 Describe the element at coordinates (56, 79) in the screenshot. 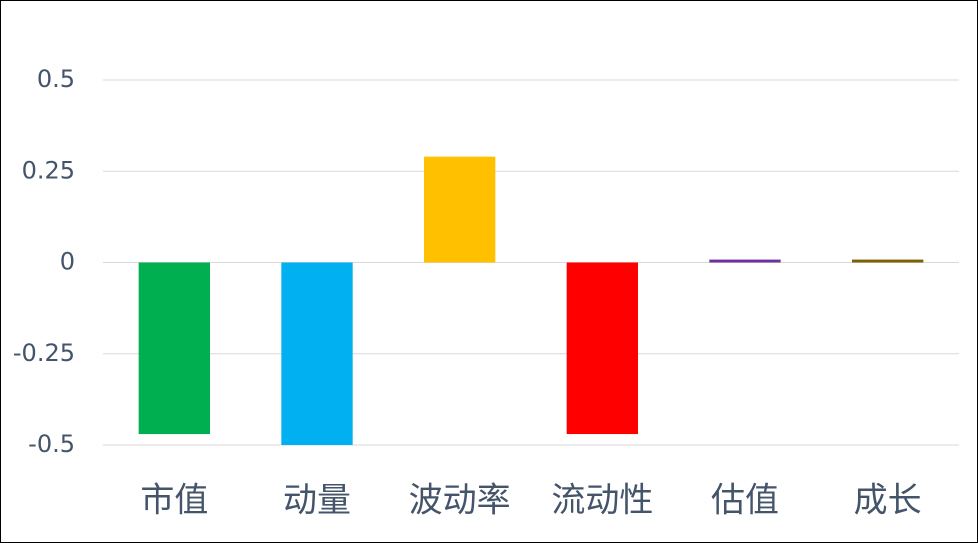

I see `y-tick-label: 0.5` at that location.